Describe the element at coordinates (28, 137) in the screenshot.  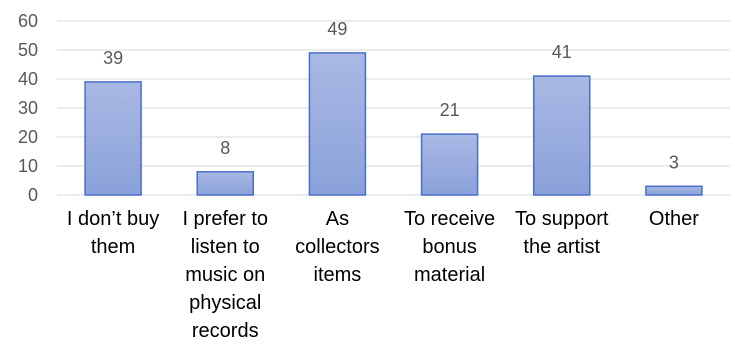
I see `y-tick-label: 20` at that location.